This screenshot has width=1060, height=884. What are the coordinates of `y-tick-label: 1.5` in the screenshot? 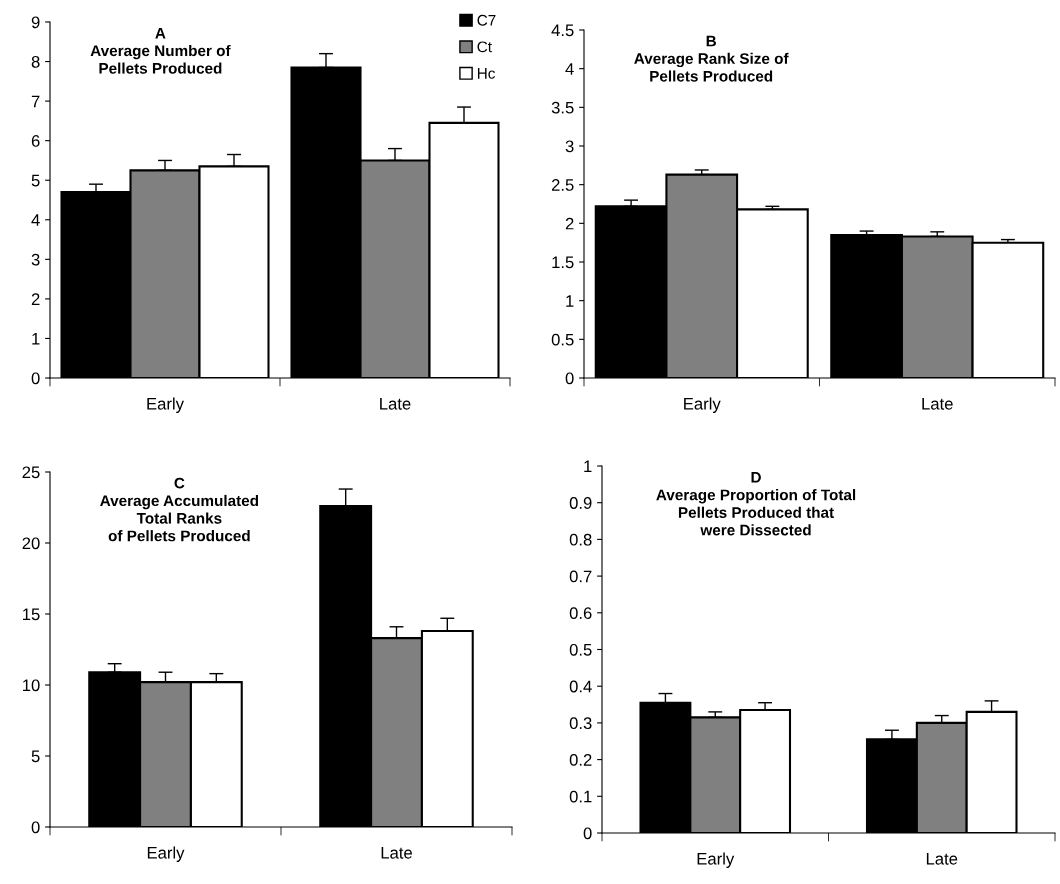 It's located at (563, 262).